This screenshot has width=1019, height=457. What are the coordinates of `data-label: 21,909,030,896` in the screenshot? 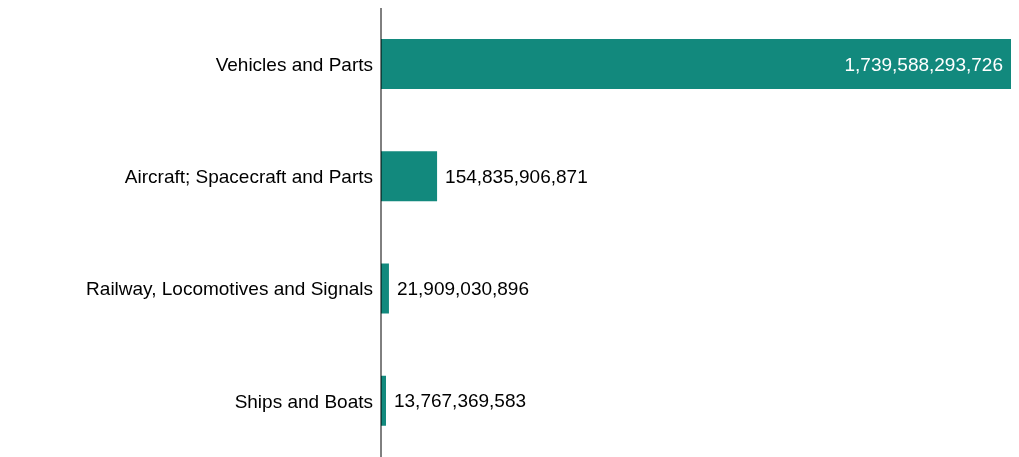 It's located at (463, 289).